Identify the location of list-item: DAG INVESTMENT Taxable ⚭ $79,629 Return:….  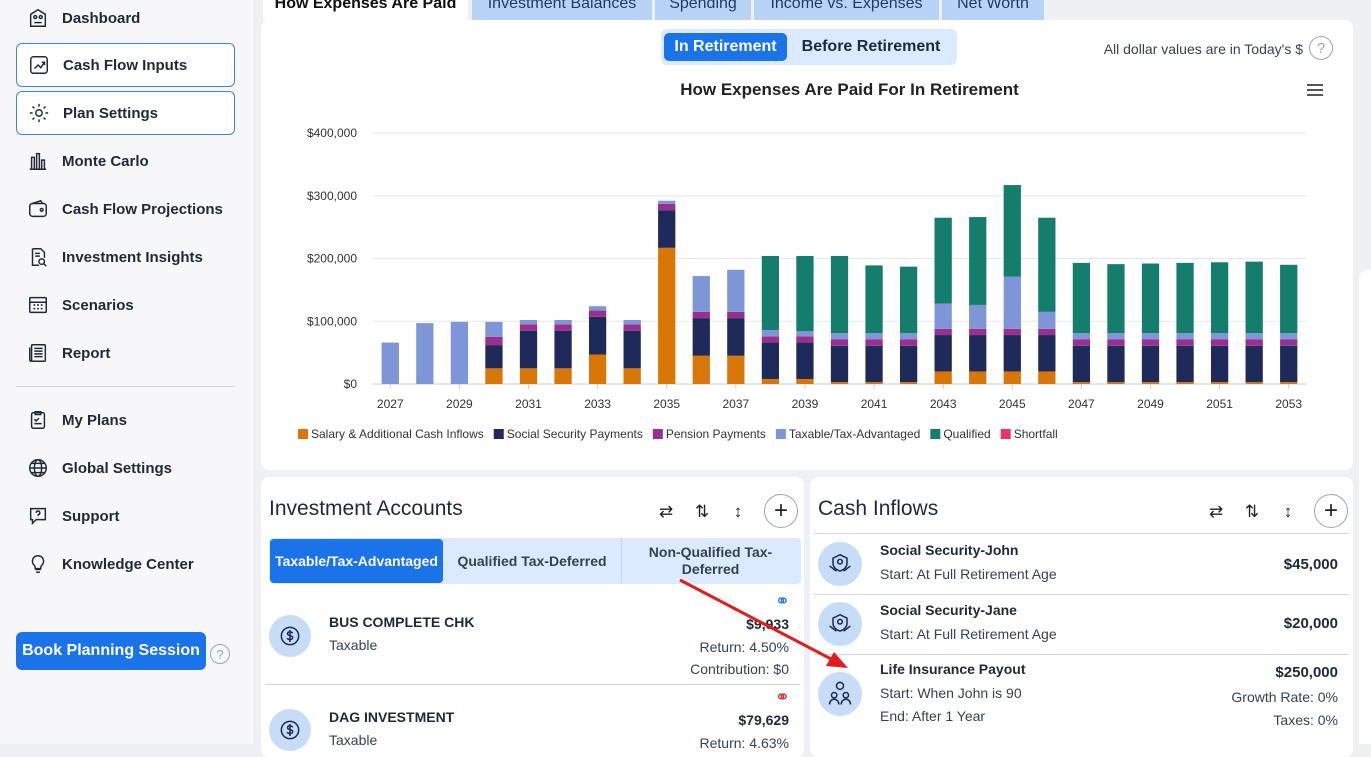
(532, 721).